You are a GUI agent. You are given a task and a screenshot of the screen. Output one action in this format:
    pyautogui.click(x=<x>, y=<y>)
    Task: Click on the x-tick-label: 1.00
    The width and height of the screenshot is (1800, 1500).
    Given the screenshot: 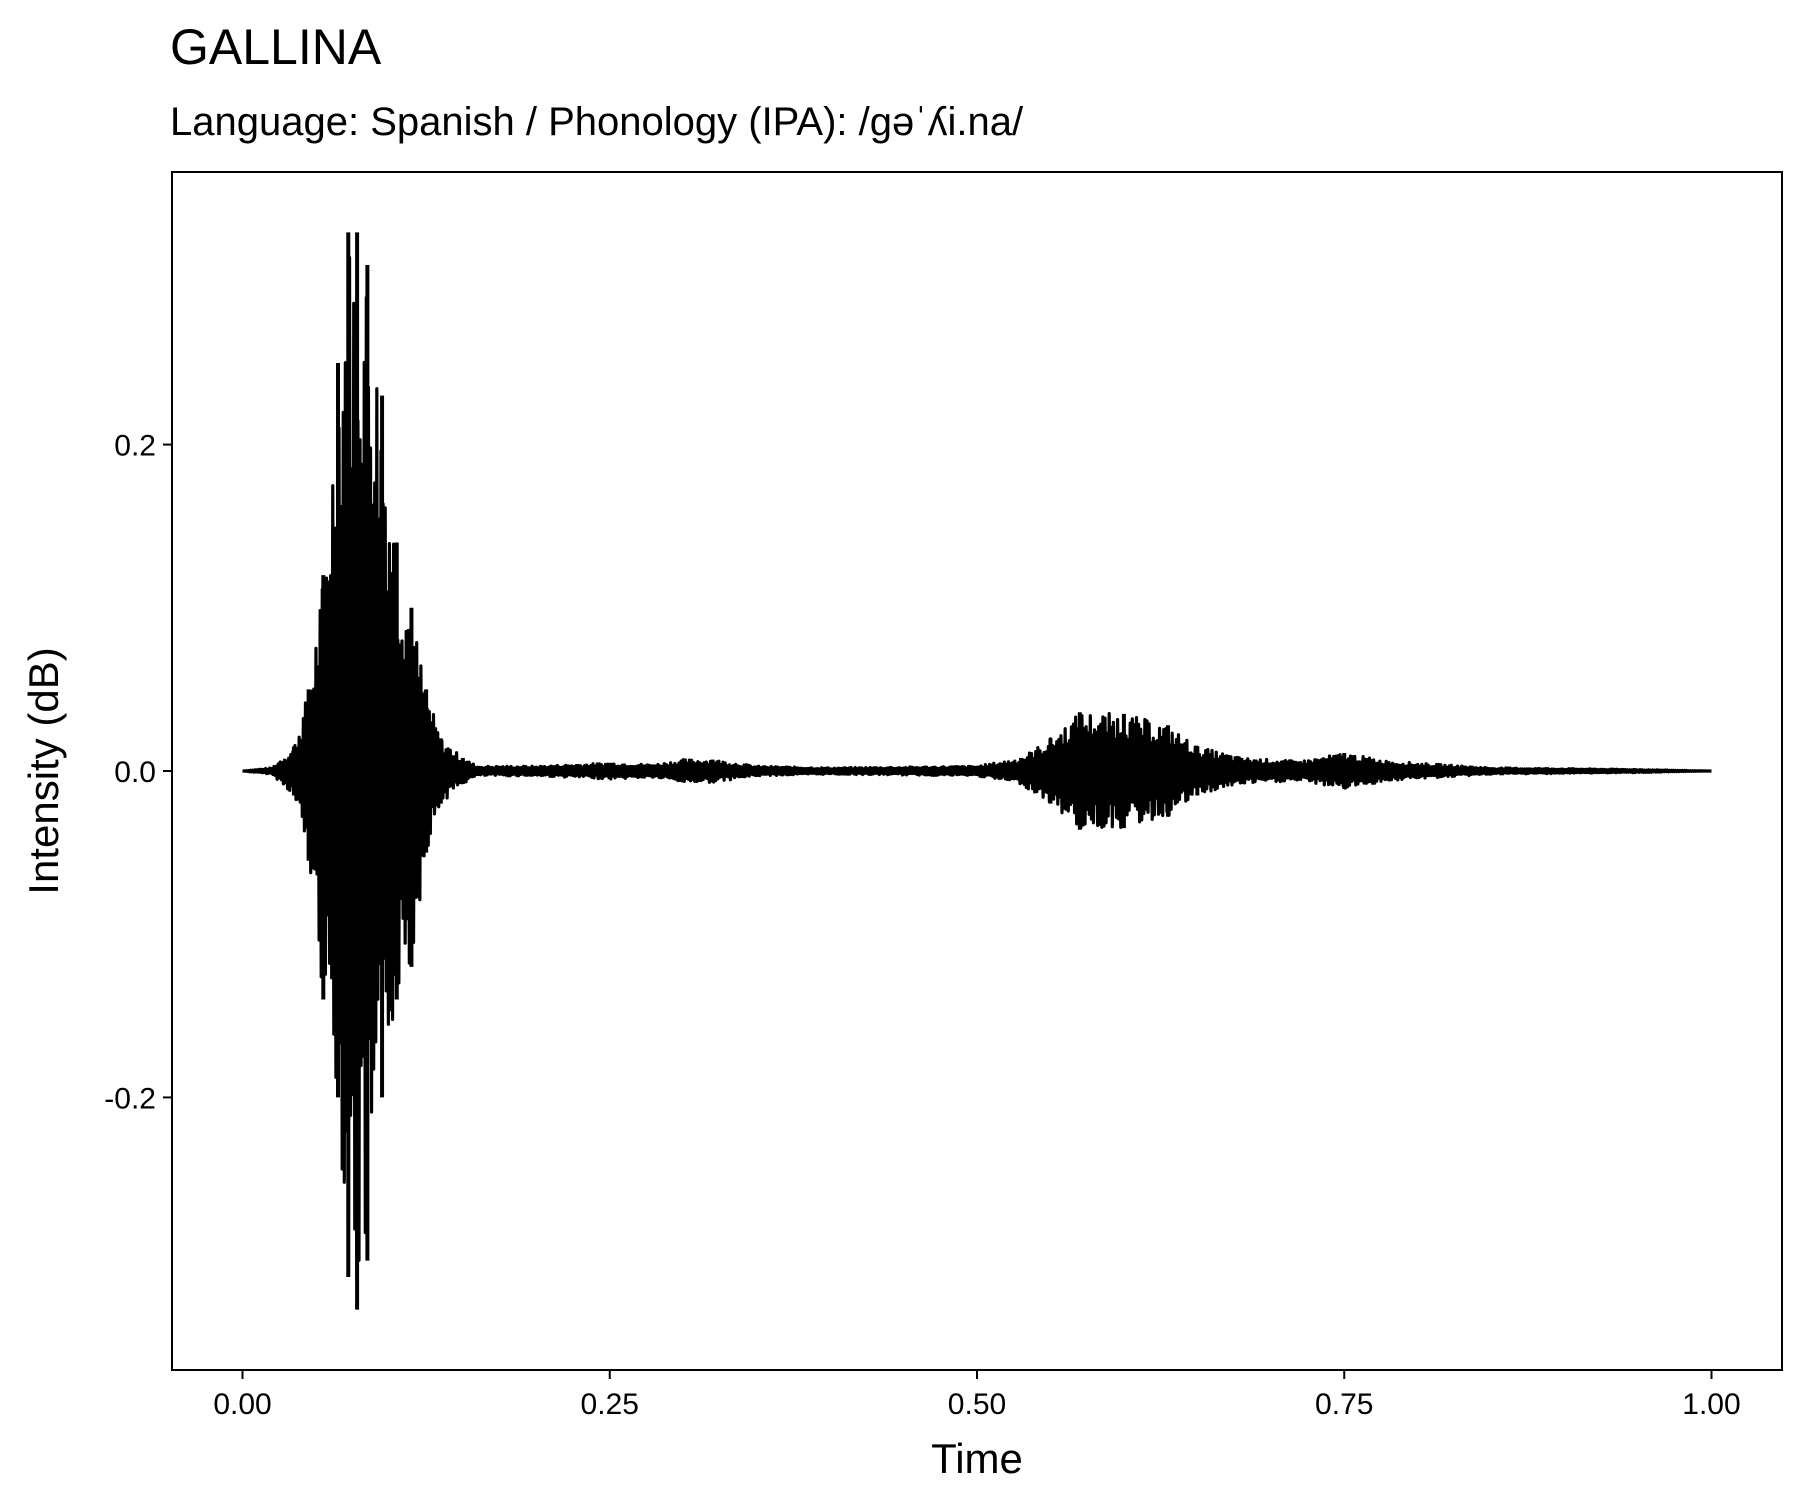 What is the action you would take?
    pyautogui.click(x=1711, y=1404)
    